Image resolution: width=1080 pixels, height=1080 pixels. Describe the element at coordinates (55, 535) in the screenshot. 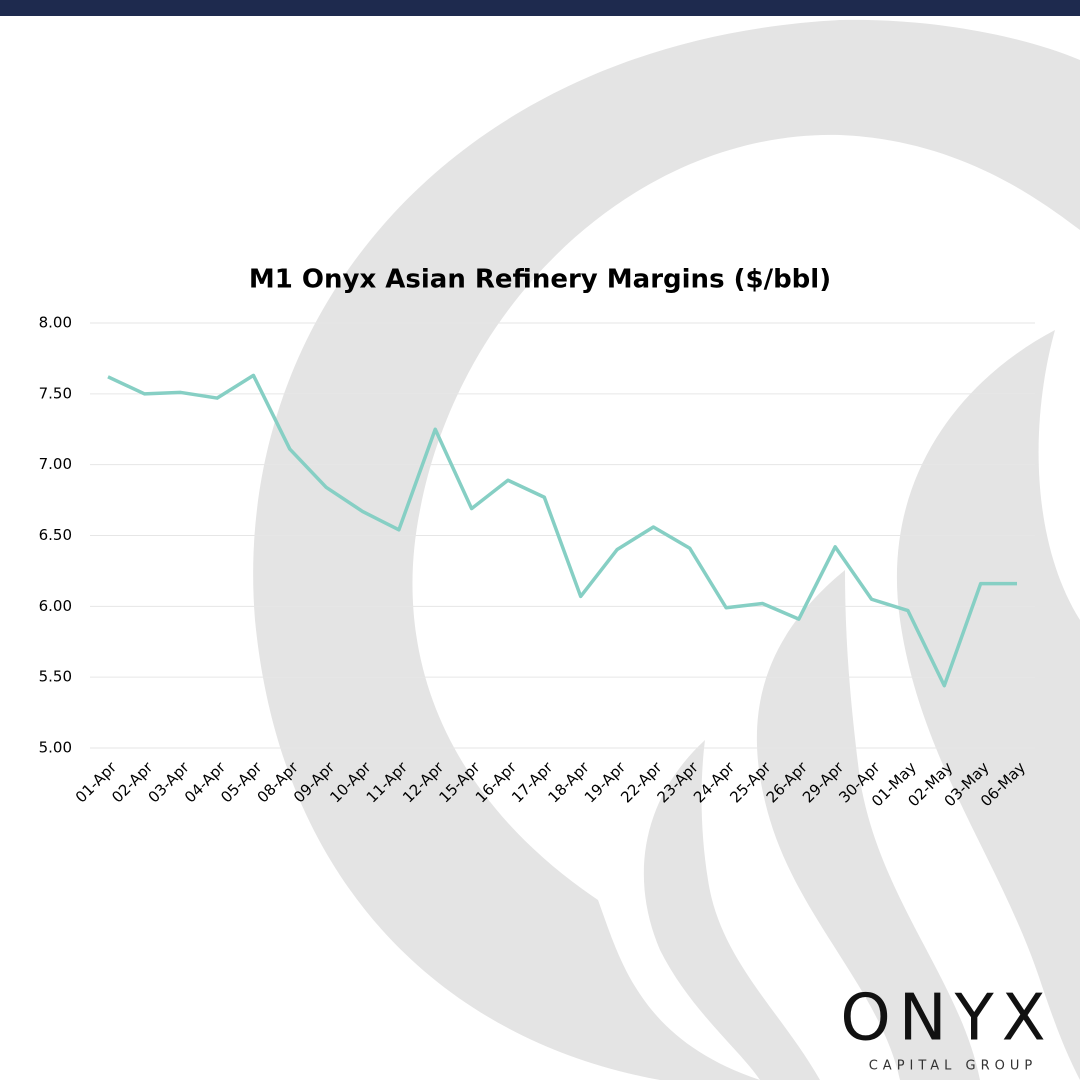

I see `y-tick-label: 6.50` at that location.